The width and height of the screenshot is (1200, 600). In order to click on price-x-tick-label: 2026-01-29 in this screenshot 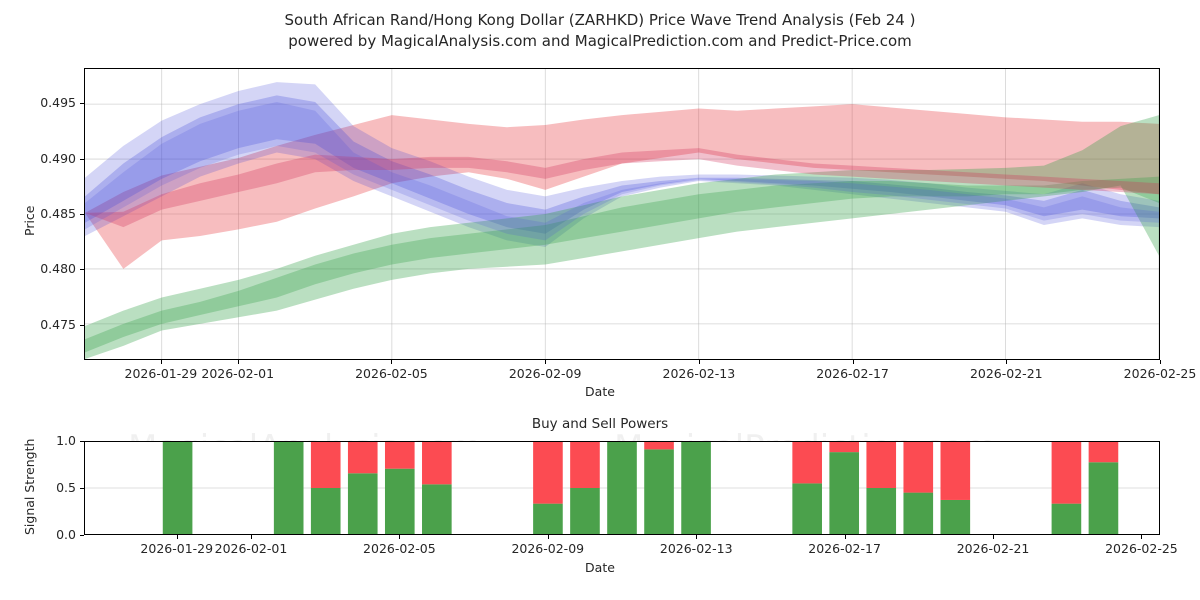, I will do `click(161, 373)`.